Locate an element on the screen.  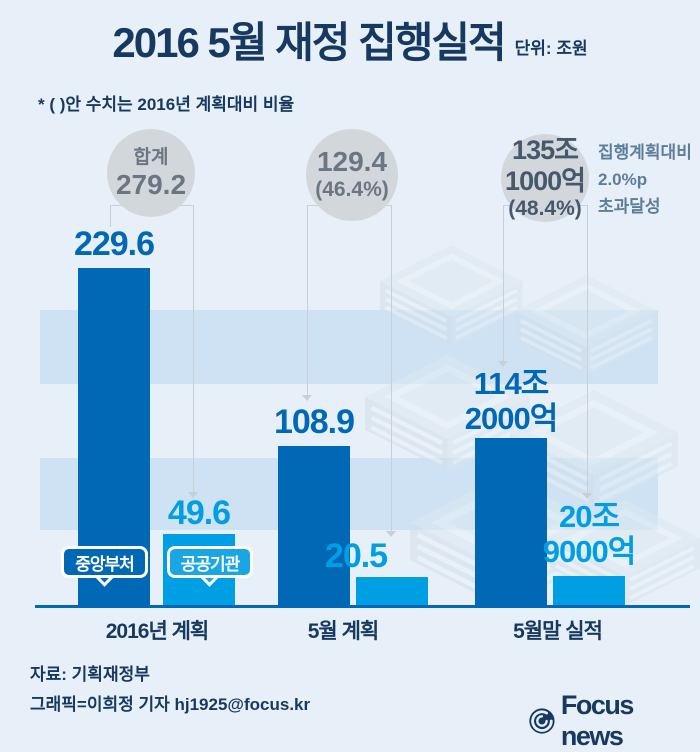
legend-badge-public: 공공기관 is located at coordinates (210, 562).